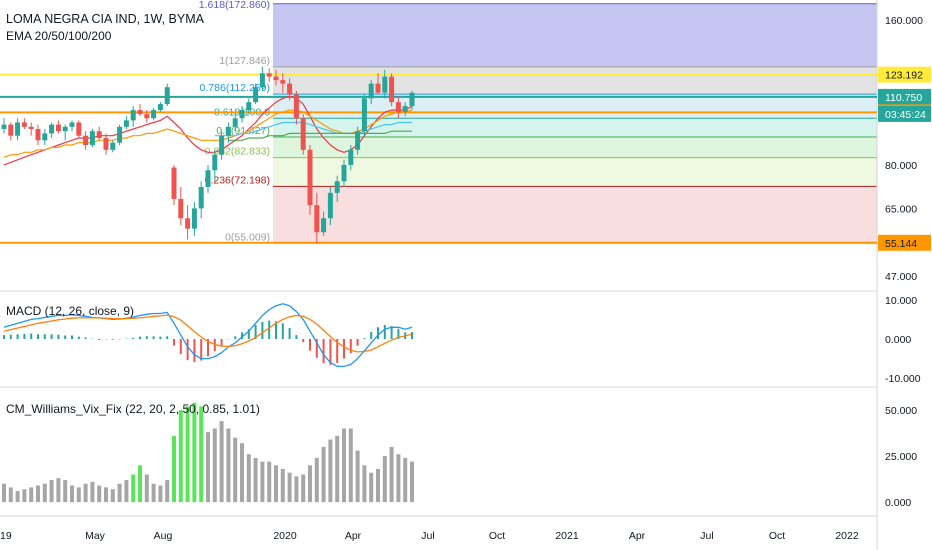 The height and width of the screenshot is (550, 932). What do you see at coordinates (59, 36) in the screenshot?
I see `ema-legend: EMA 20/50/100/200` at bounding box center [59, 36].